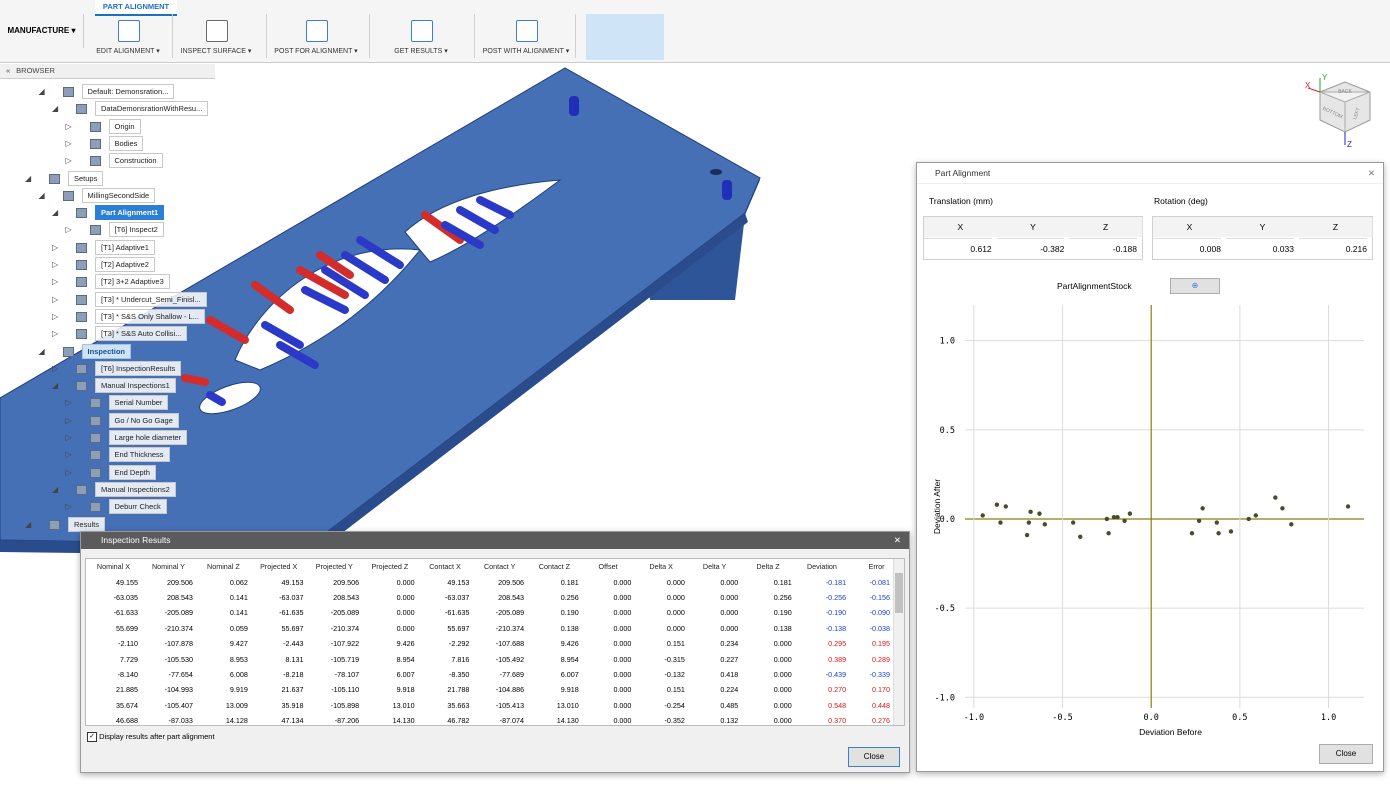 The image size is (1390, 792). What do you see at coordinates (42, 31) in the screenshot?
I see `workspace-button: MANUFACTURE ▾` at bounding box center [42, 31].